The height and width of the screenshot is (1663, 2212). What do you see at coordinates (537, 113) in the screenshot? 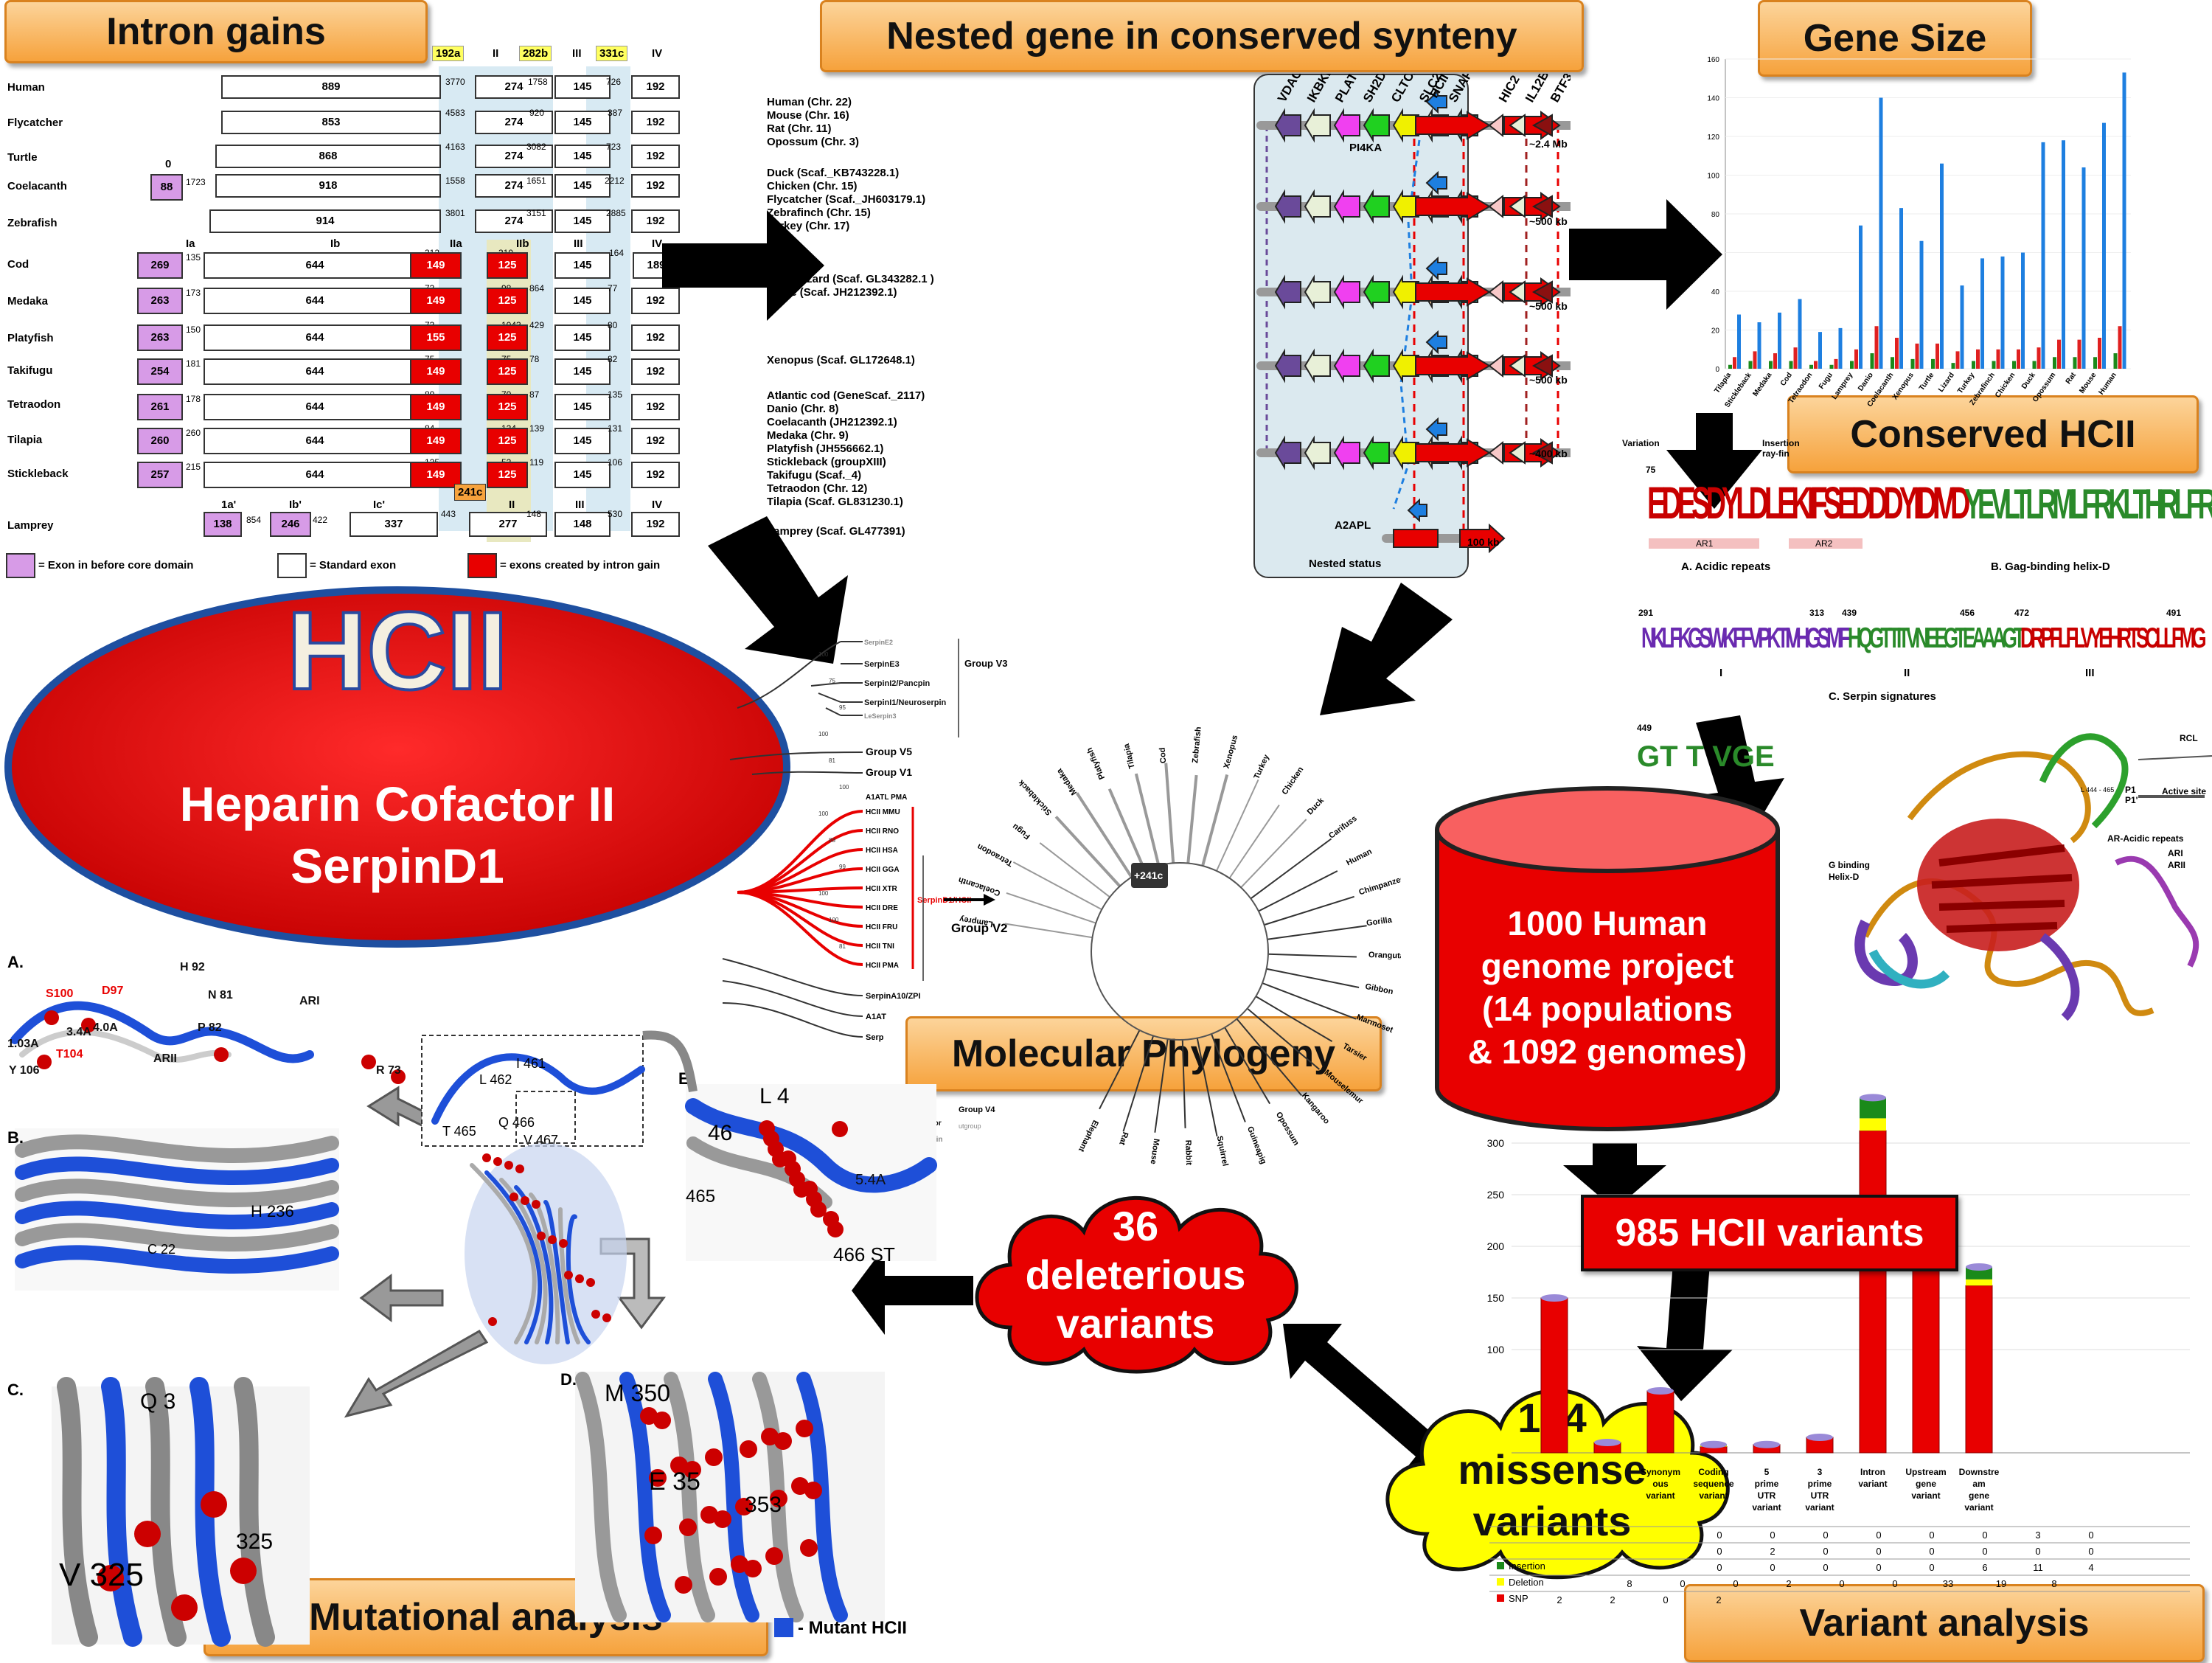
I see `intron-len: 920` at bounding box center [537, 113].